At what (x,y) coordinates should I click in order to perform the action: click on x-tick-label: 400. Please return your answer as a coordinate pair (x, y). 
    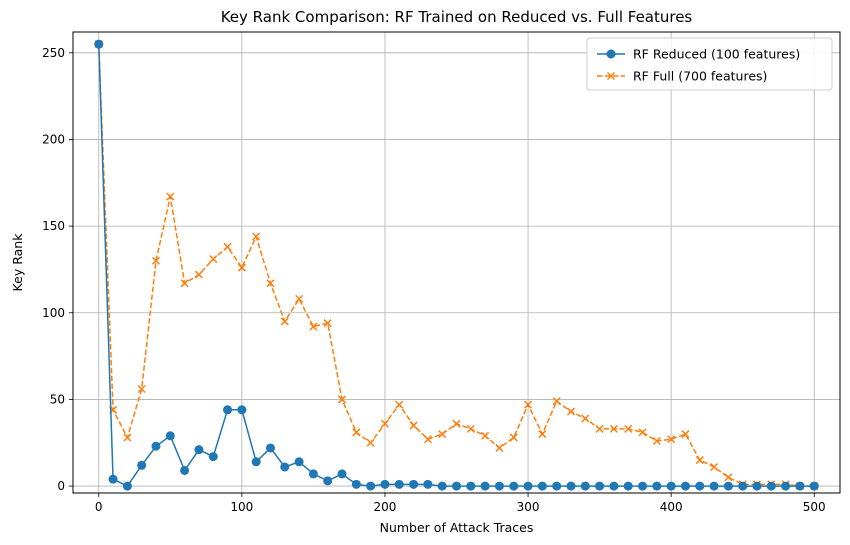
    Looking at the image, I should click on (671, 507).